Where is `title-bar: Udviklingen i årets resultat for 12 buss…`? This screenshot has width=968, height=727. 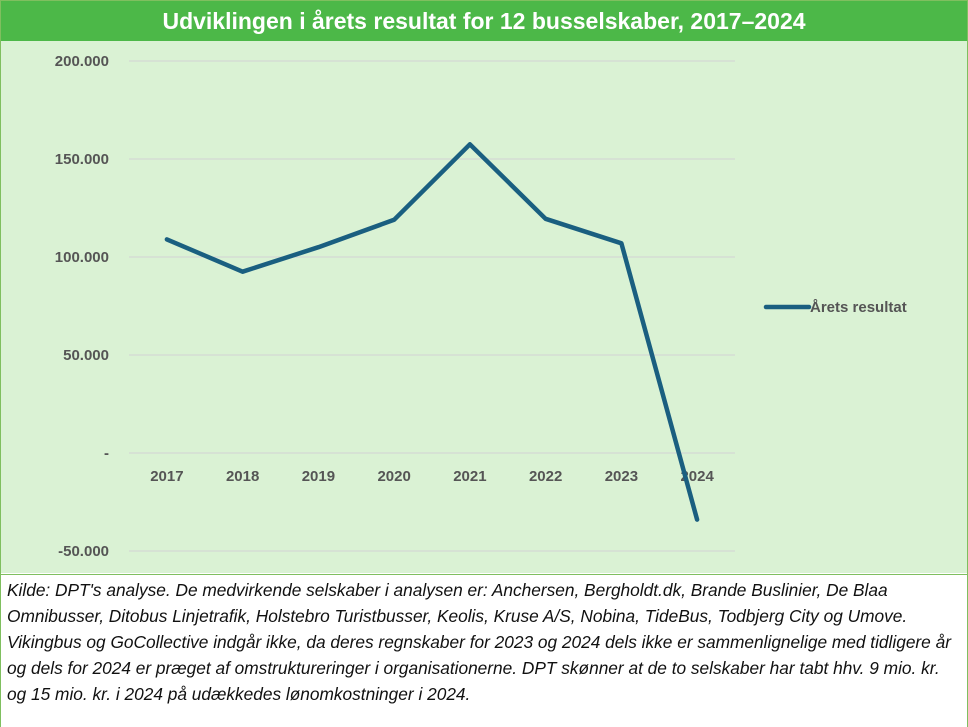
title-bar: Udviklingen i årets resultat for 12 buss… is located at coordinates (484, 21).